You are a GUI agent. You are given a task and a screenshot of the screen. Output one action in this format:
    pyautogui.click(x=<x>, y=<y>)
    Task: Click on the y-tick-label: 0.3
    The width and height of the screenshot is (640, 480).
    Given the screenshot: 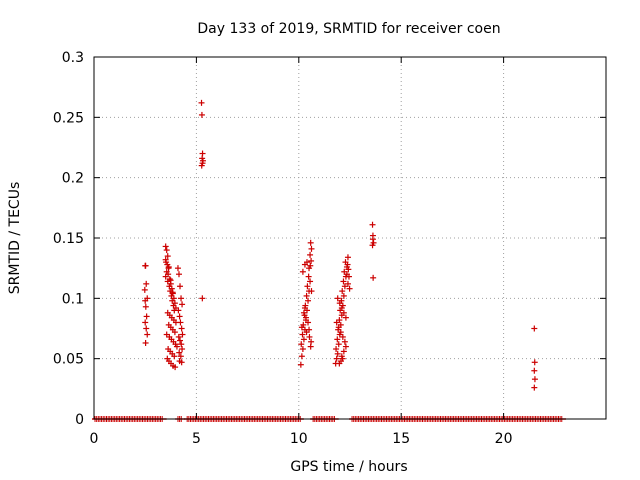 What is the action you would take?
    pyautogui.click(x=73, y=58)
    